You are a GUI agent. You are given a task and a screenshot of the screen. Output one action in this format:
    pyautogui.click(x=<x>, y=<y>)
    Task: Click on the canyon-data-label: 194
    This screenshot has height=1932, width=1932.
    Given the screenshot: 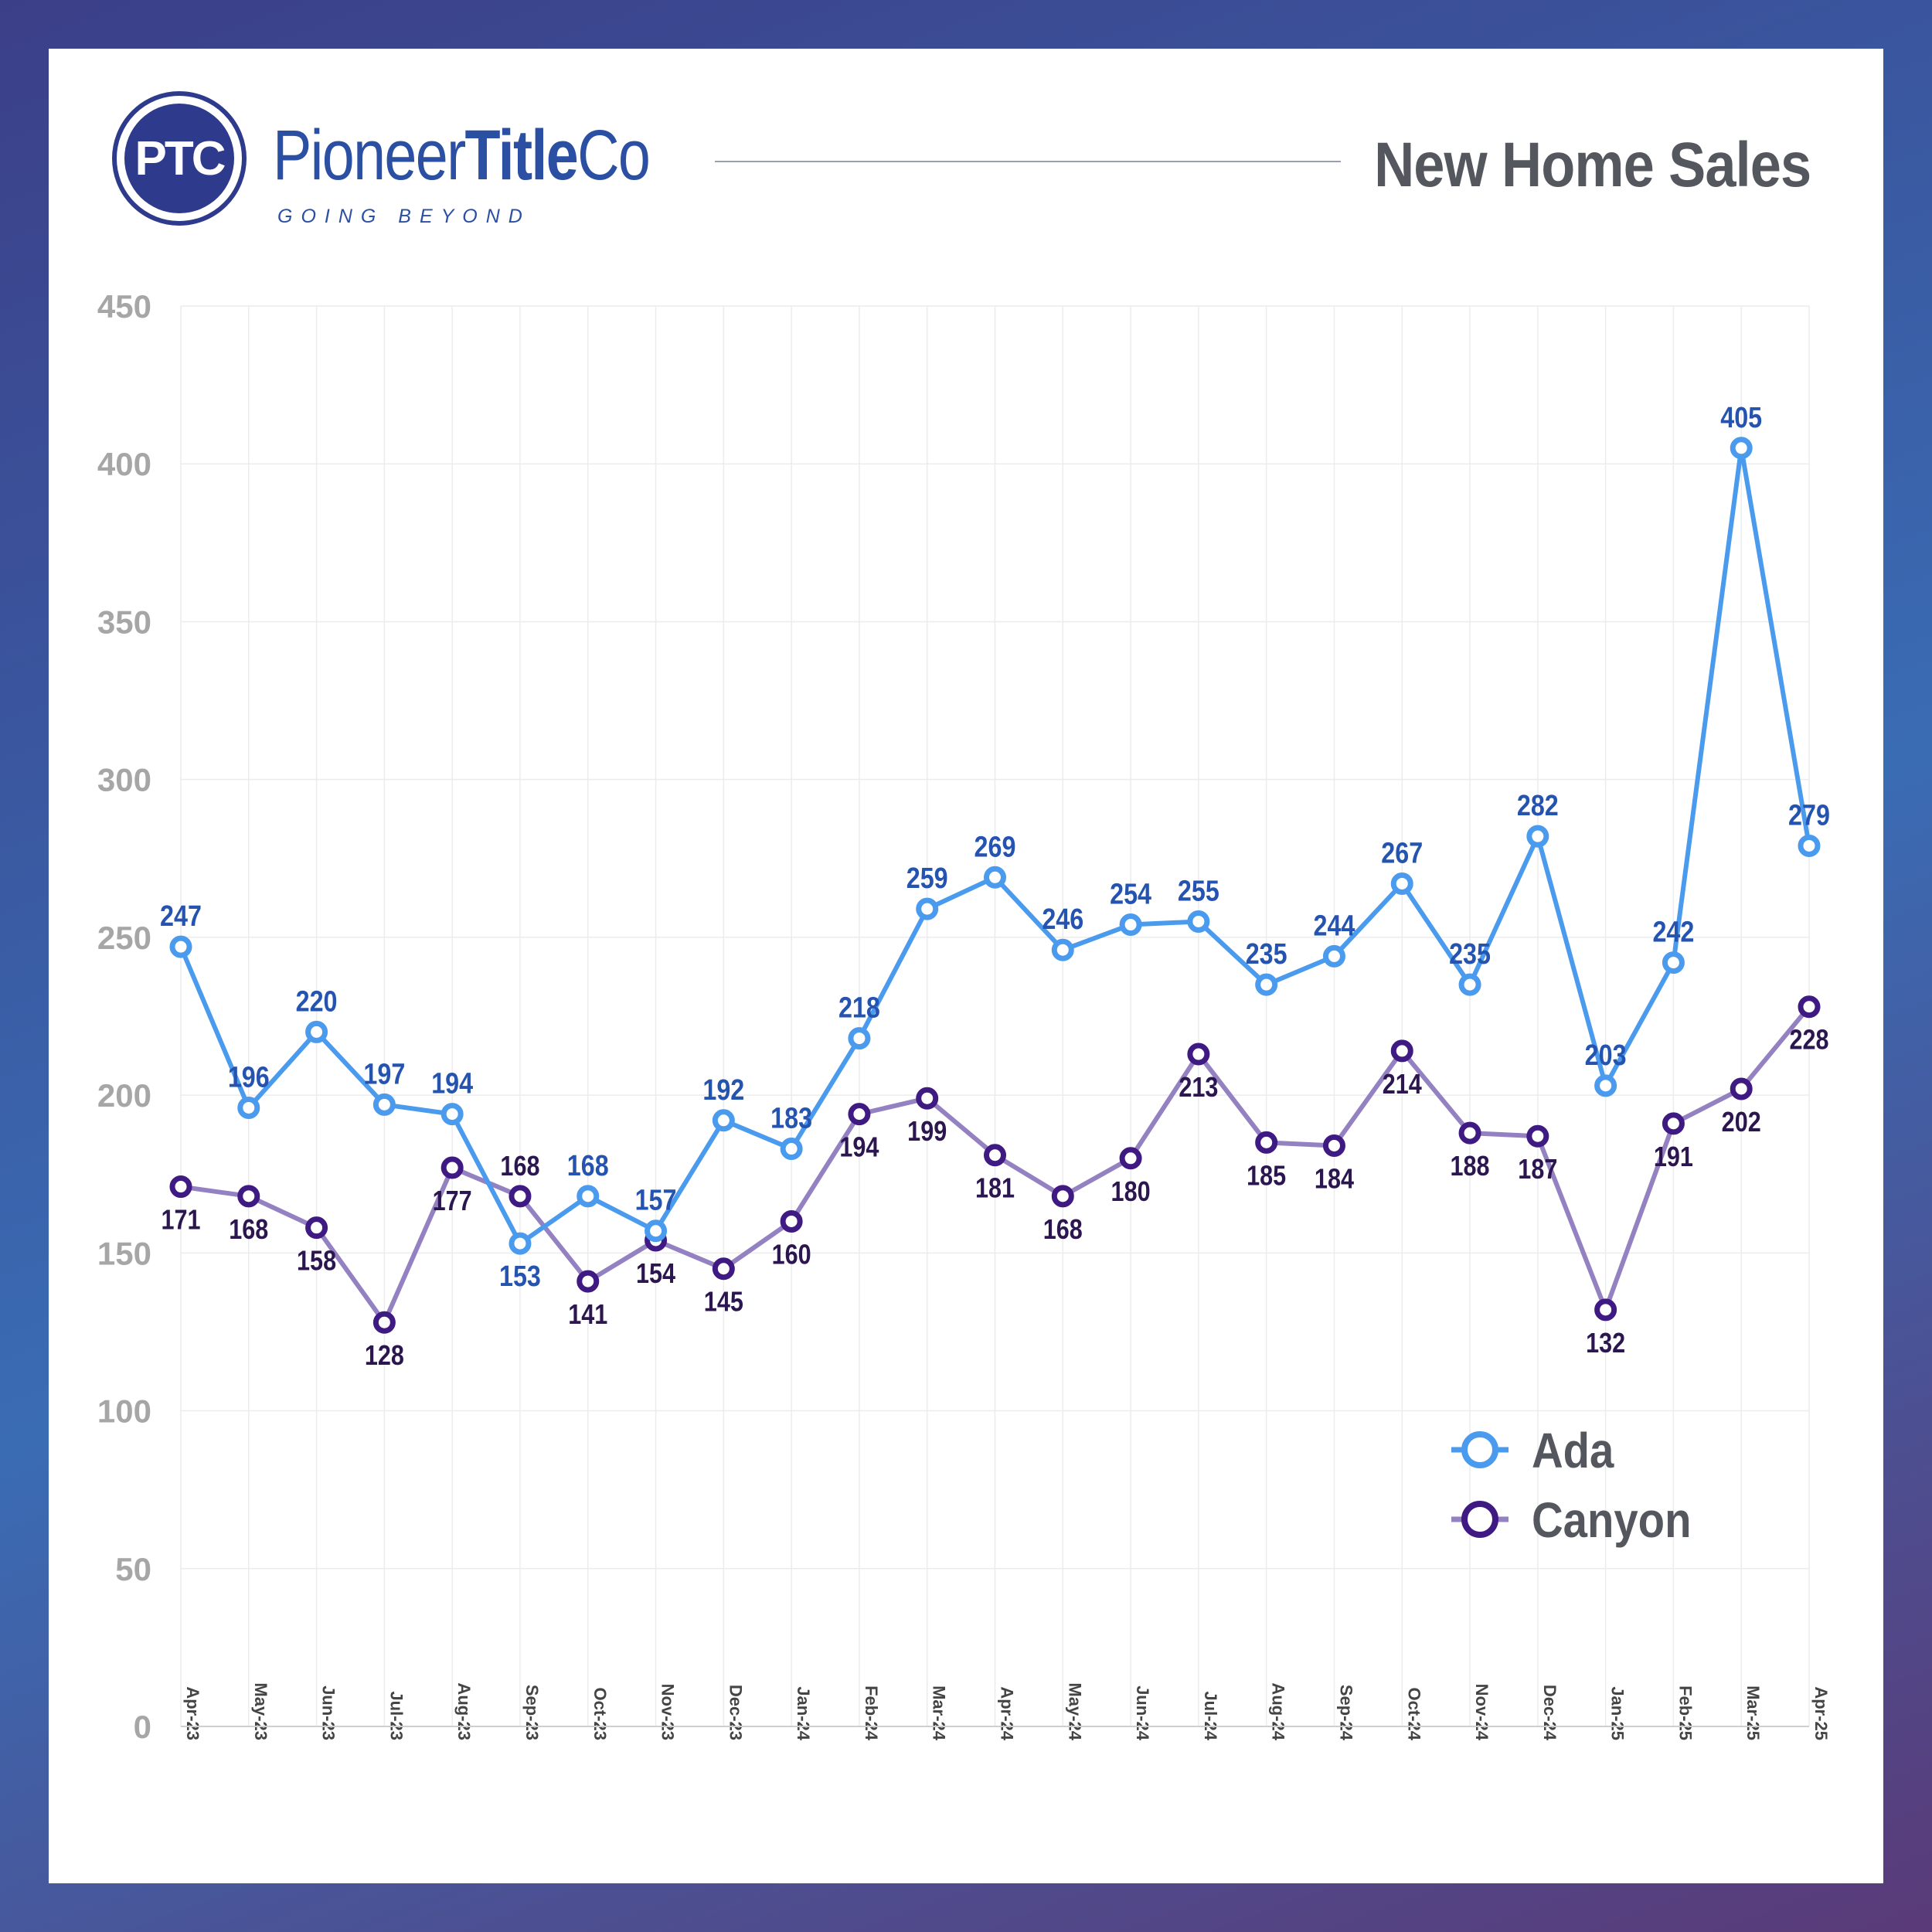 What is the action you would take?
    pyautogui.click(x=859, y=1148)
    